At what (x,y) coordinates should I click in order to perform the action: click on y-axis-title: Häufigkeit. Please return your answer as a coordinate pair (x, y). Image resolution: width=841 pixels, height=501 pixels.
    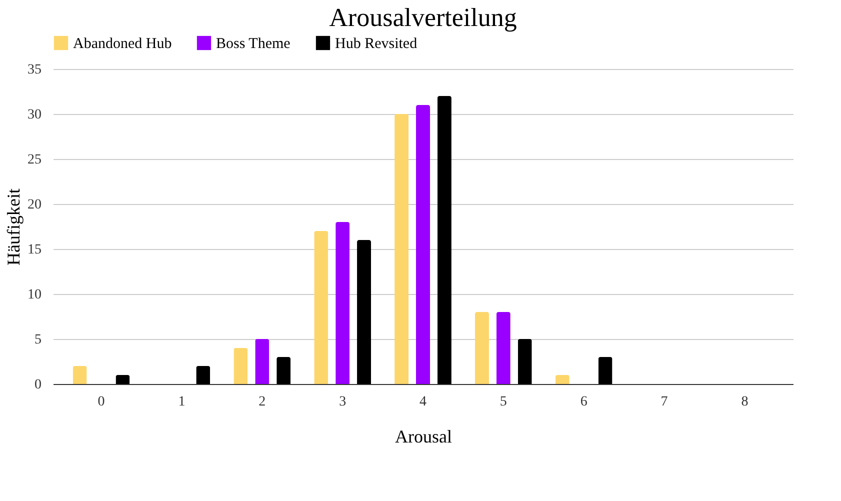
    Looking at the image, I should click on (14, 227).